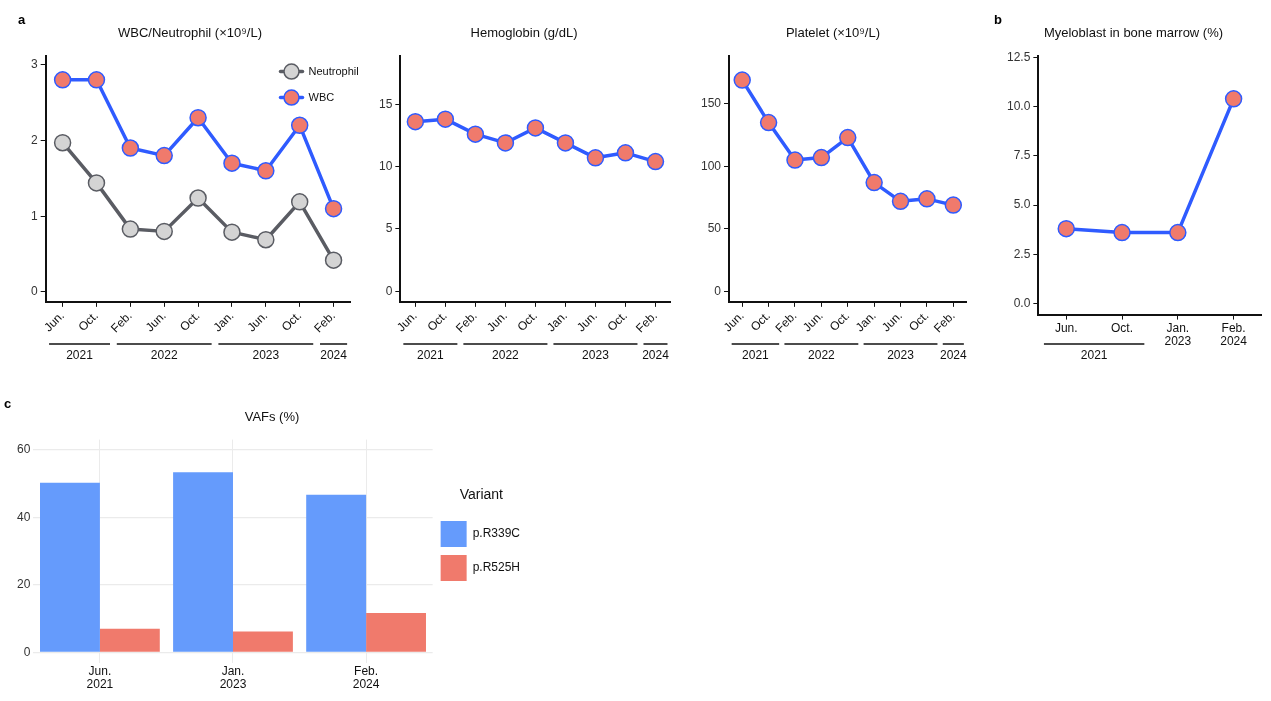  I want to click on x-tick-label: Jan., so click(865, 321).